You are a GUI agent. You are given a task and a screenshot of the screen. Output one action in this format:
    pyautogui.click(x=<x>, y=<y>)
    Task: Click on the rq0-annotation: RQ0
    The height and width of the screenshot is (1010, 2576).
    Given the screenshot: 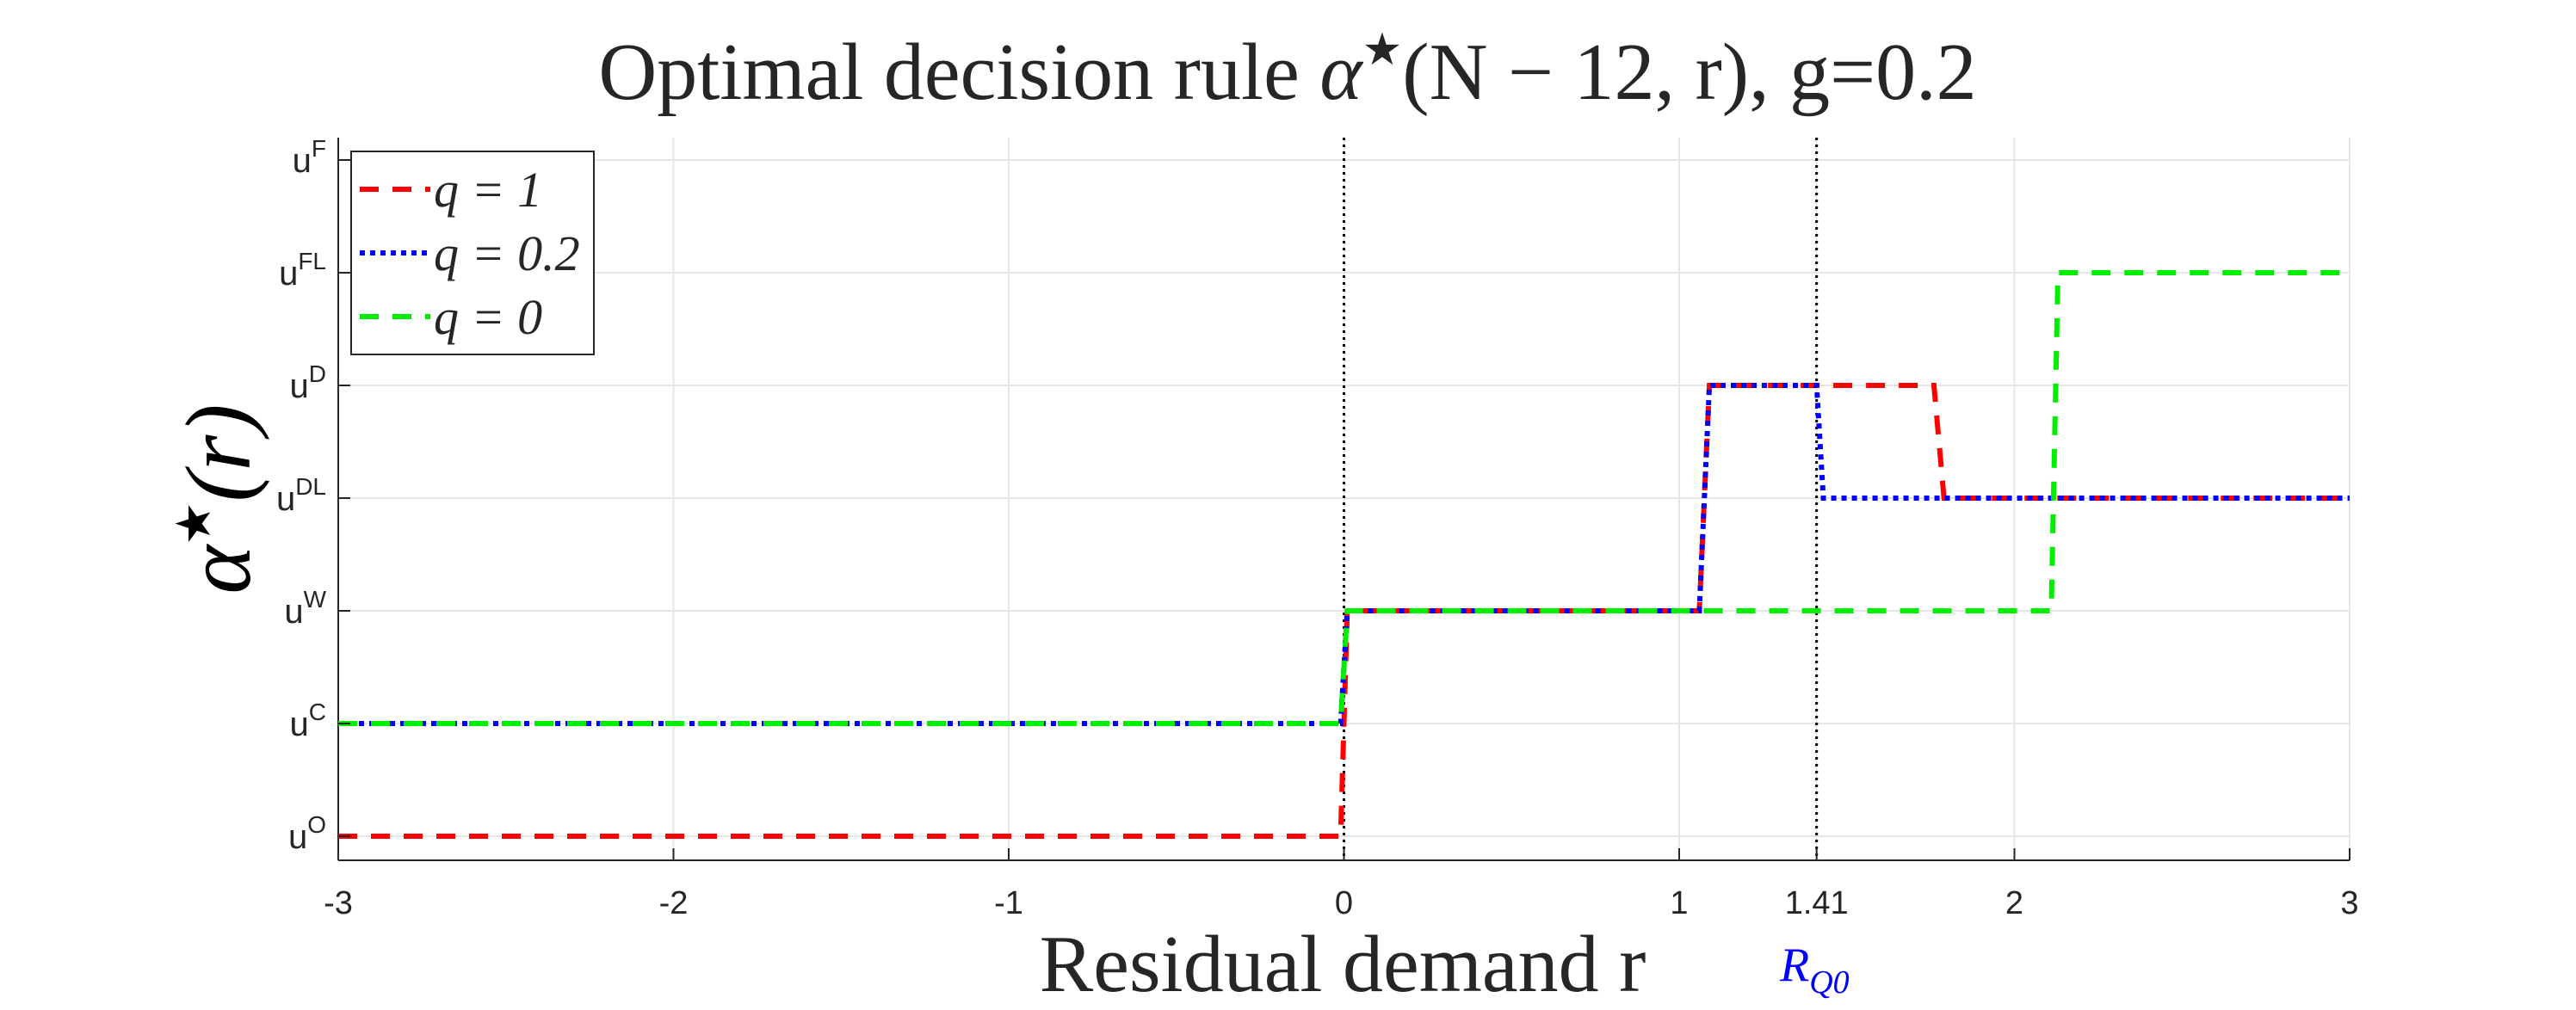 What is the action you would take?
    pyautogui.click(x=1815, y=970)
    